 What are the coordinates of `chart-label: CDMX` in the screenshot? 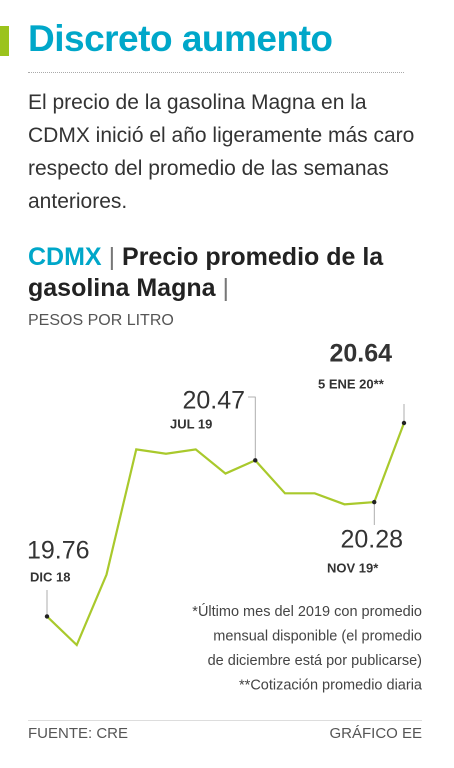 It's located at (65, 257).